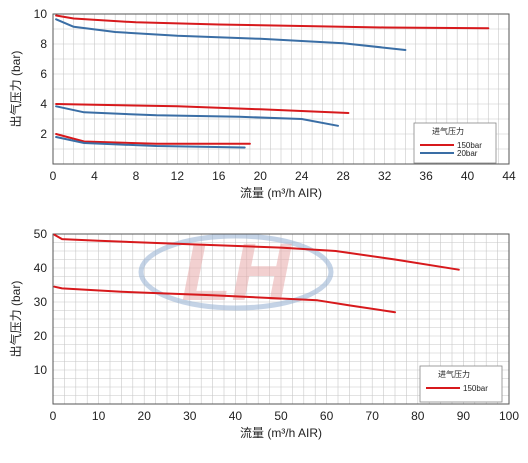 The height and width of the screenshot is (463, 528). Describe the element at coordinates (43, 44) in the screenshot. I see `y-tick-label: 8` at that location.